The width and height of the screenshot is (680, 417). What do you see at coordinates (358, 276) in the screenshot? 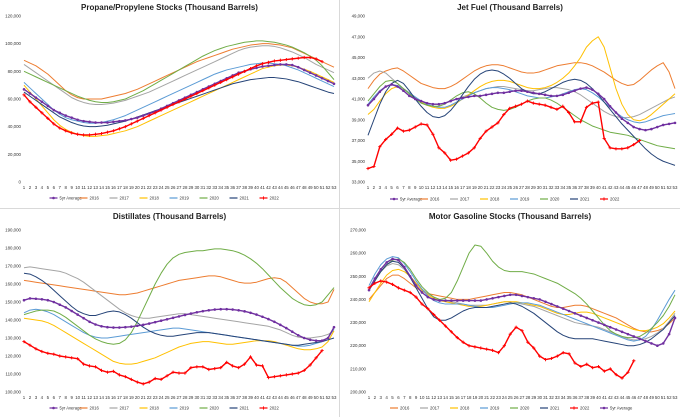
I see `y-tick-label: 250,000` at bounding box center [358, 276].